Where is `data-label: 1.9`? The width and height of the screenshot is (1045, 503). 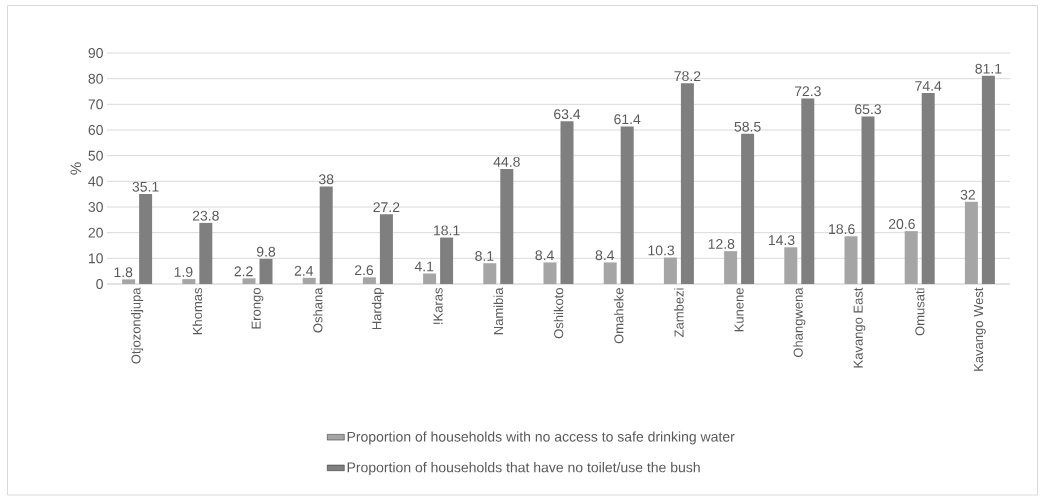
data-label: 1.9 is located at coordinates (183, 271).